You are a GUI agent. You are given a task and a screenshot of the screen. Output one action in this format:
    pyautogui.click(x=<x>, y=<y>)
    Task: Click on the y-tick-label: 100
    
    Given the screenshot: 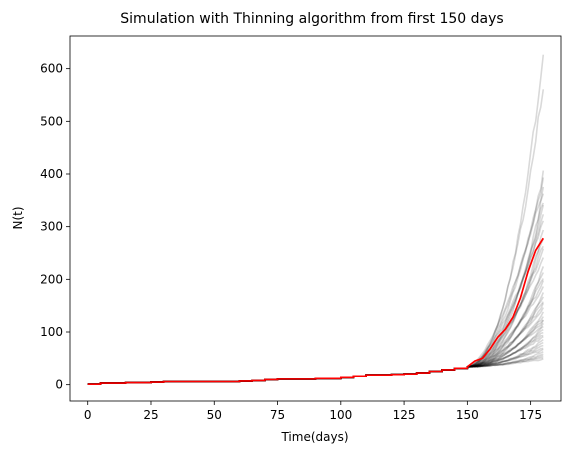 What is the action you would take?
    pyautogui.click(x=51, y=332)
    